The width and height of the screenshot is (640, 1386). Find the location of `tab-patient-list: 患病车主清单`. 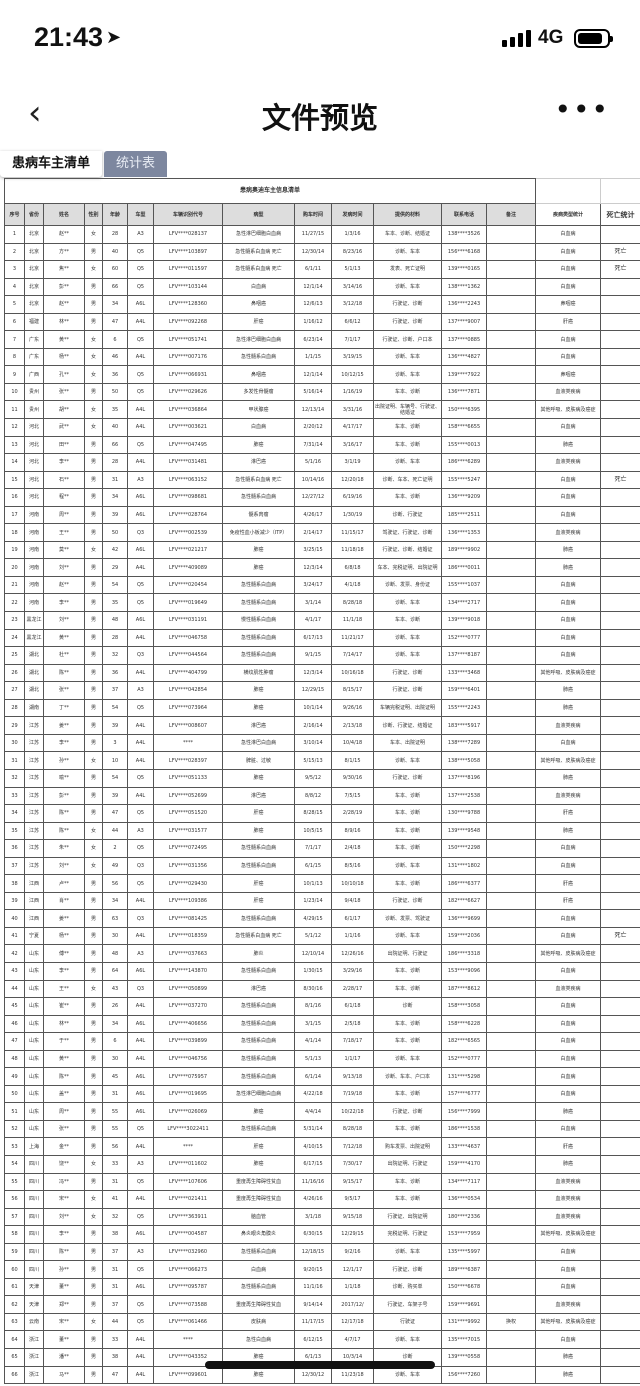

tab-patient-list: 患病车主清单 is located at coordinates (51, 164).